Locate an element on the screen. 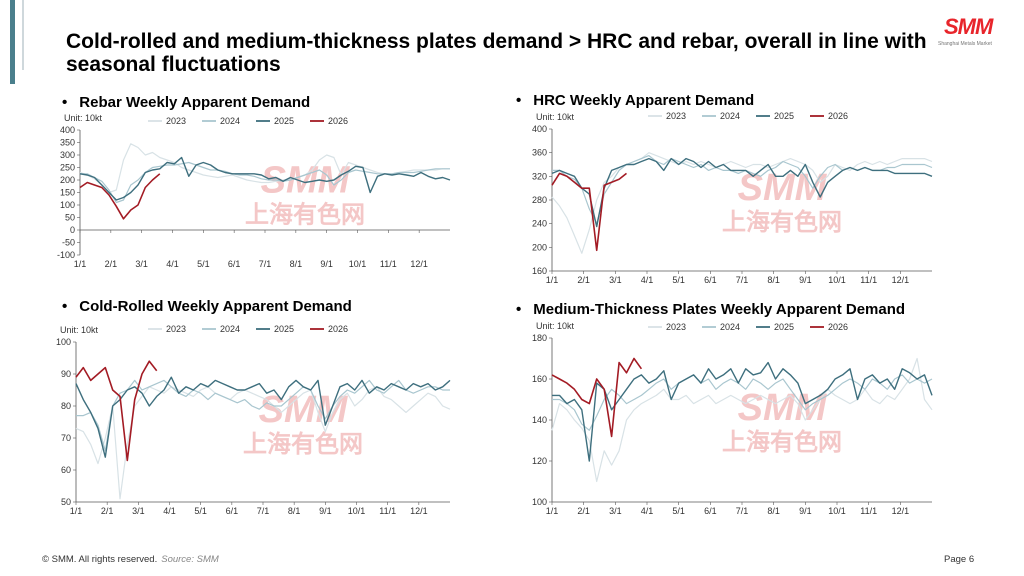  y-tick-label: 150 is located at coordinates (67, 193).